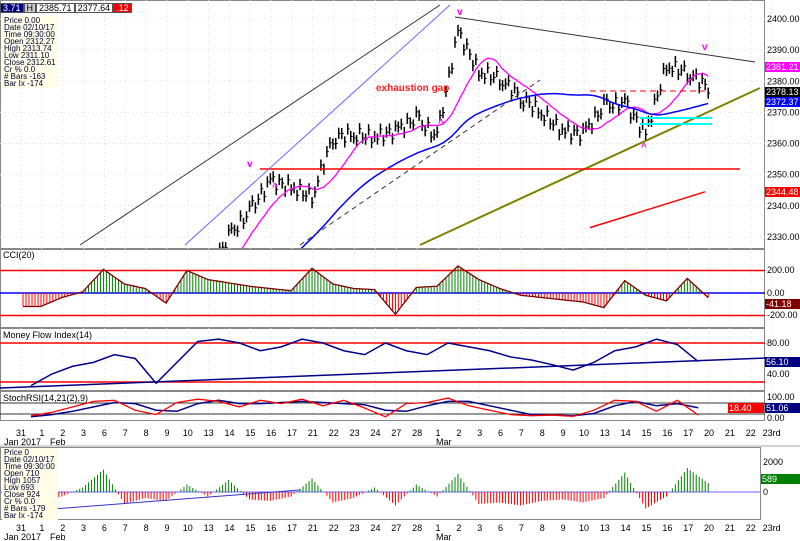 Image resolution: width=800 pixels, height=541 pixels. Describe the element at coordinates (66, 8) in the screenshot. I see `quote-header: 3.71 H 2385.71 2377.64 .12` at that location.